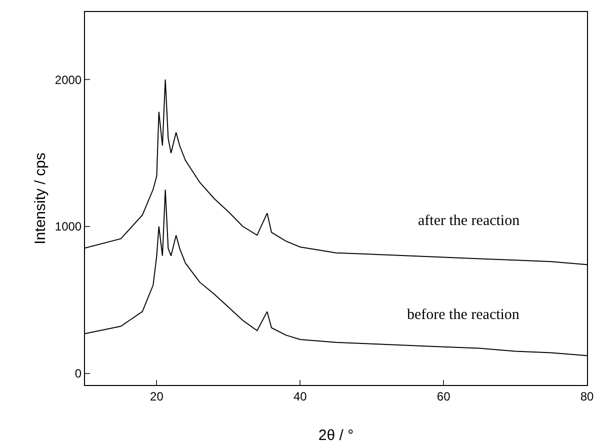 The image size is (605, 445). I want to click on x-tick-label: 60, so click(443, 396).